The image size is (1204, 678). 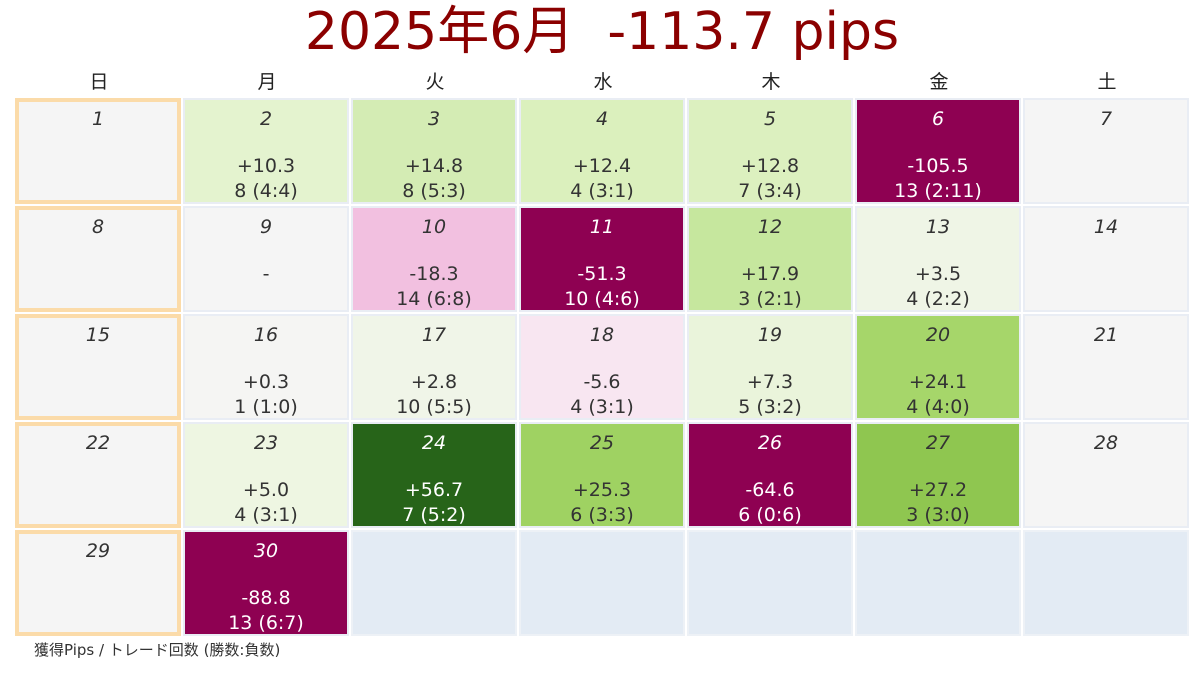 What do you see at coordinates (602, 367) in the screenshot?
I see `day-cell: 18 -5.6 4 (3:1)` at bounding box center [602, 367].